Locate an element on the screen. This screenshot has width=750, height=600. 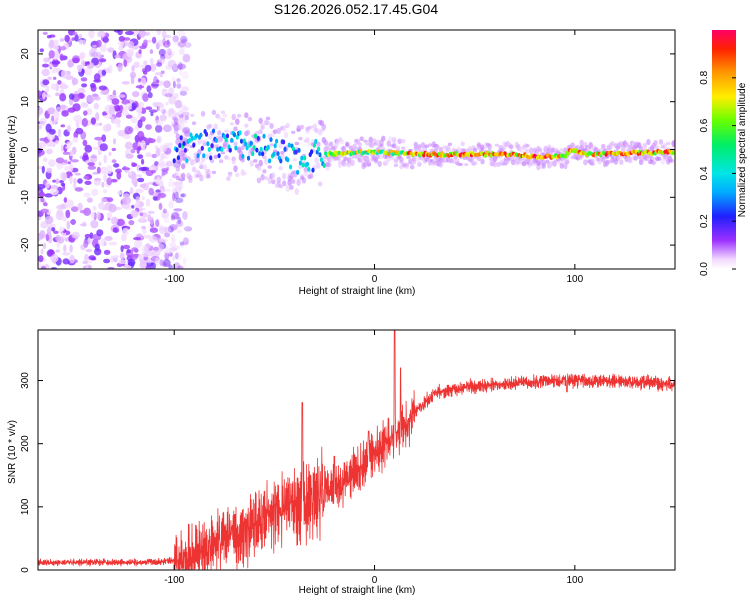
colorbar-tick-label: 0.0 is located at coordinates (704, 269).